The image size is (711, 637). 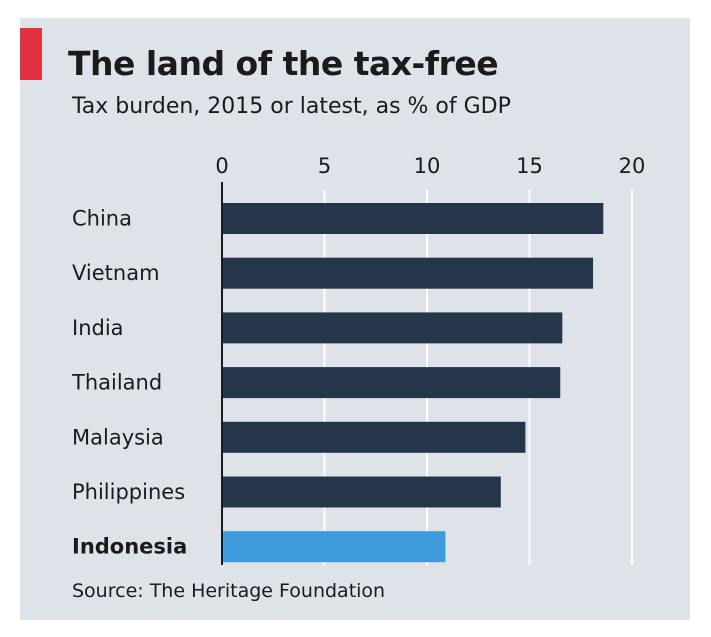 What do you see at coordinates (128, 492) in the screenshot?
I see `category-label-philippines: Philippines` at bounding box center [128, 492].